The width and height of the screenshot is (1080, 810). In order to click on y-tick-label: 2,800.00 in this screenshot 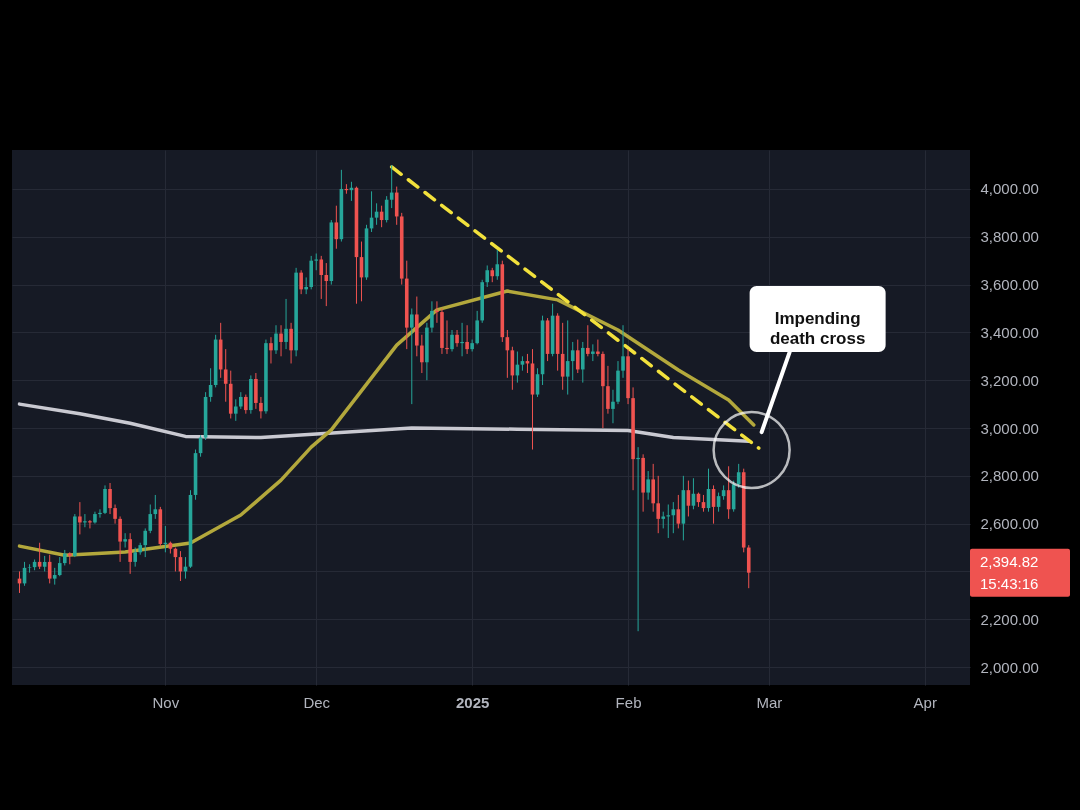, I will do `click(1009, 476)`.